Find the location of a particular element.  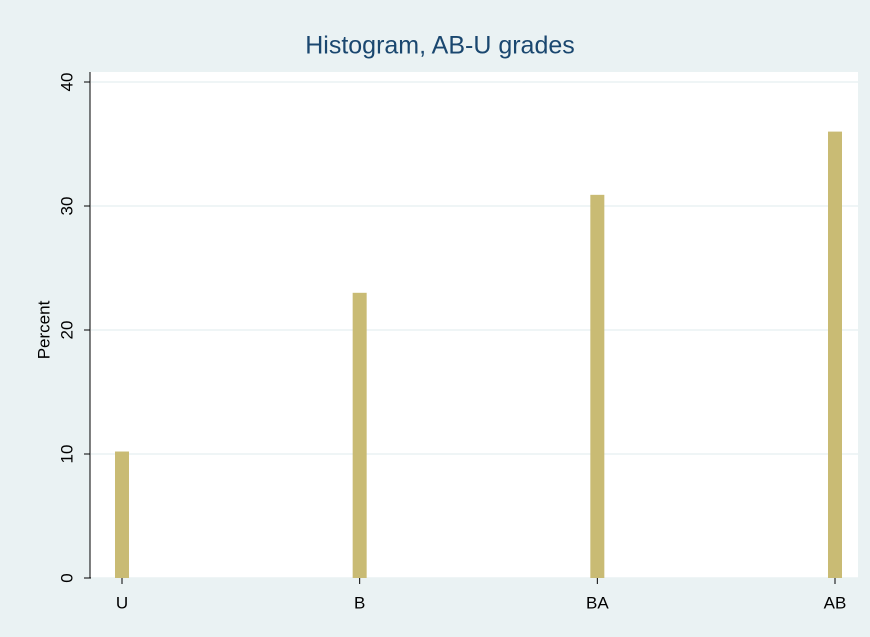

x-tick-label: AB is located at coordinates (835, 602).